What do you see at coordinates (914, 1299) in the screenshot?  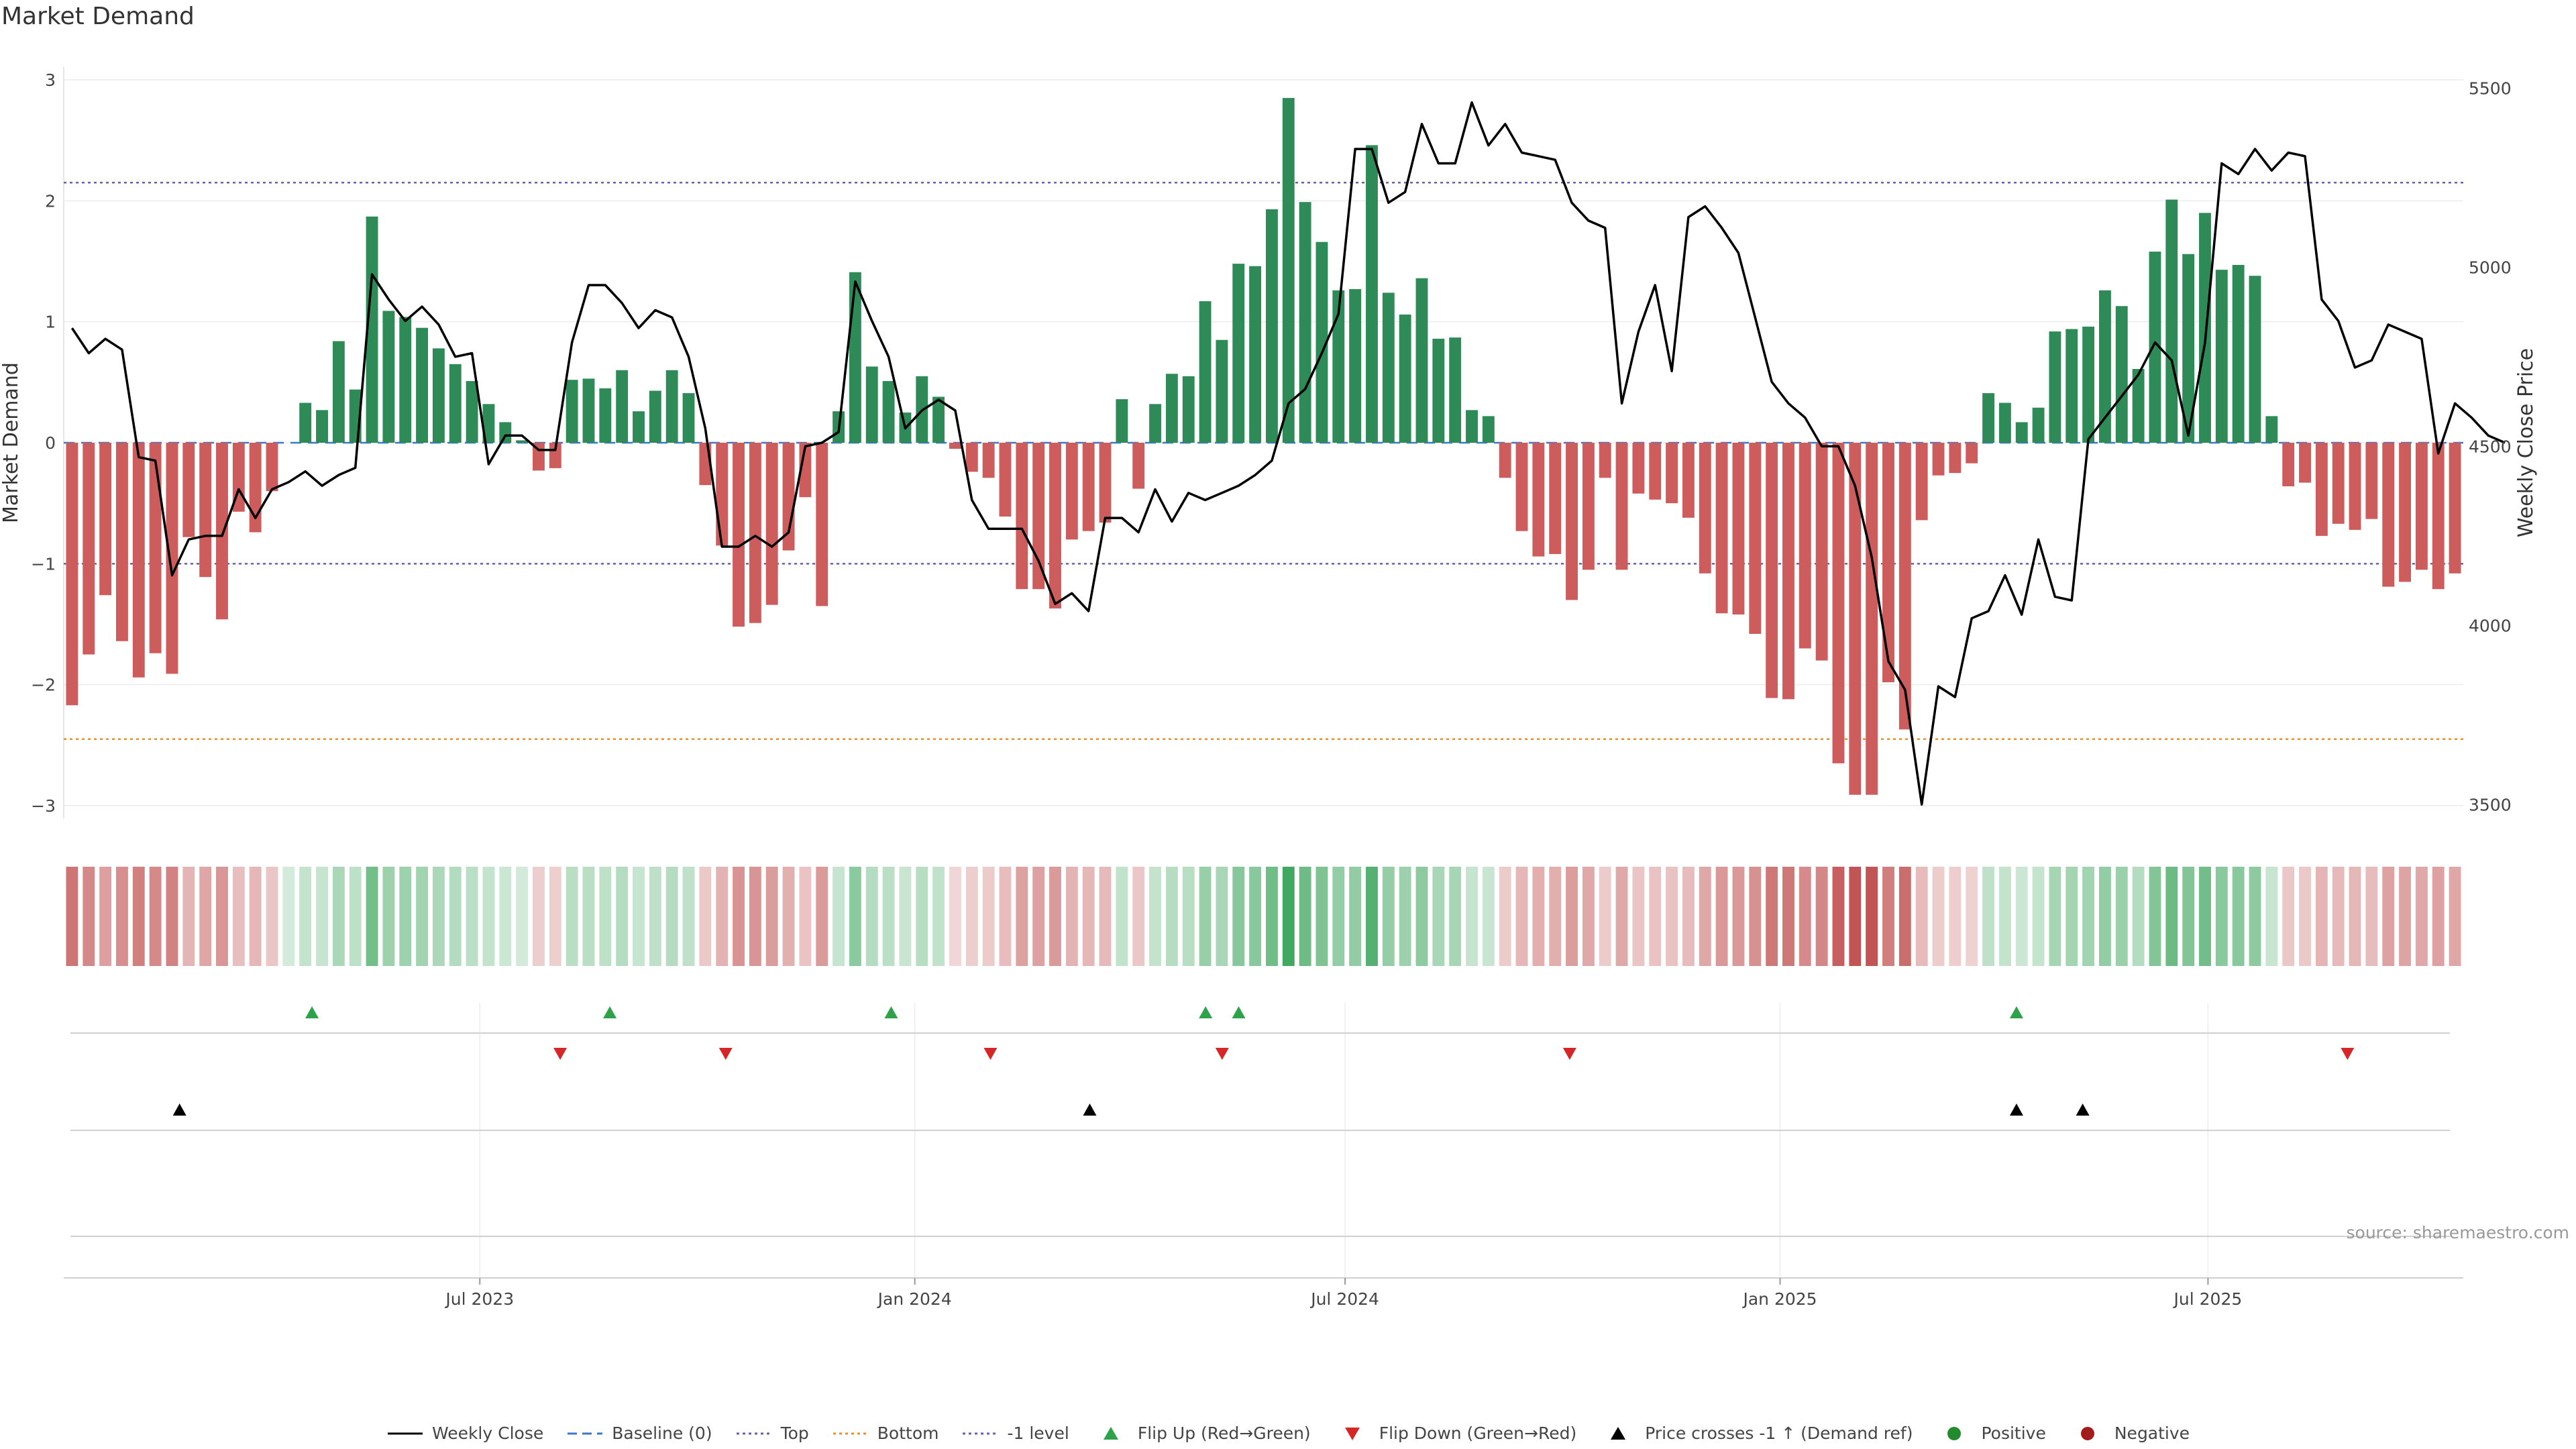 I see `x-tick-label: Jan 2024` at bounding box center [914, 1299].